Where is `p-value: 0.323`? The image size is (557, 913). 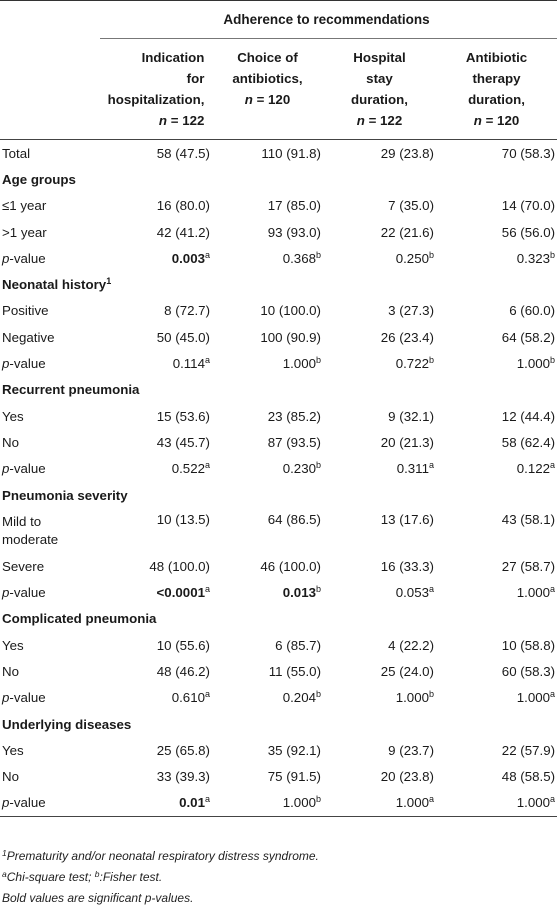 p-value: 0.323 is located at coordinates (533, 258).